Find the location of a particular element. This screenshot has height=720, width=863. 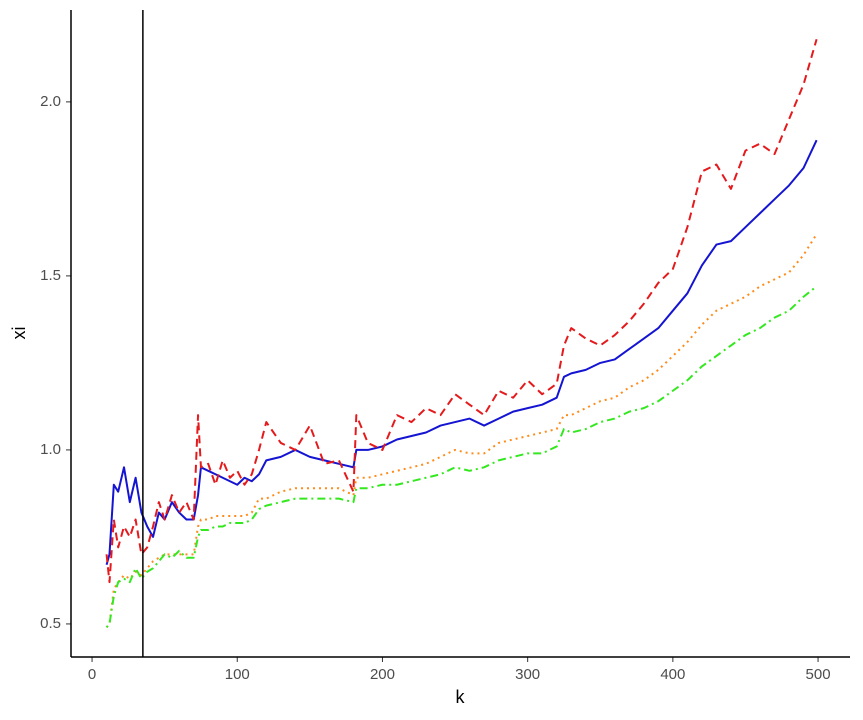

y-tick-label: 1.5 is located at coordinates (50, 275).